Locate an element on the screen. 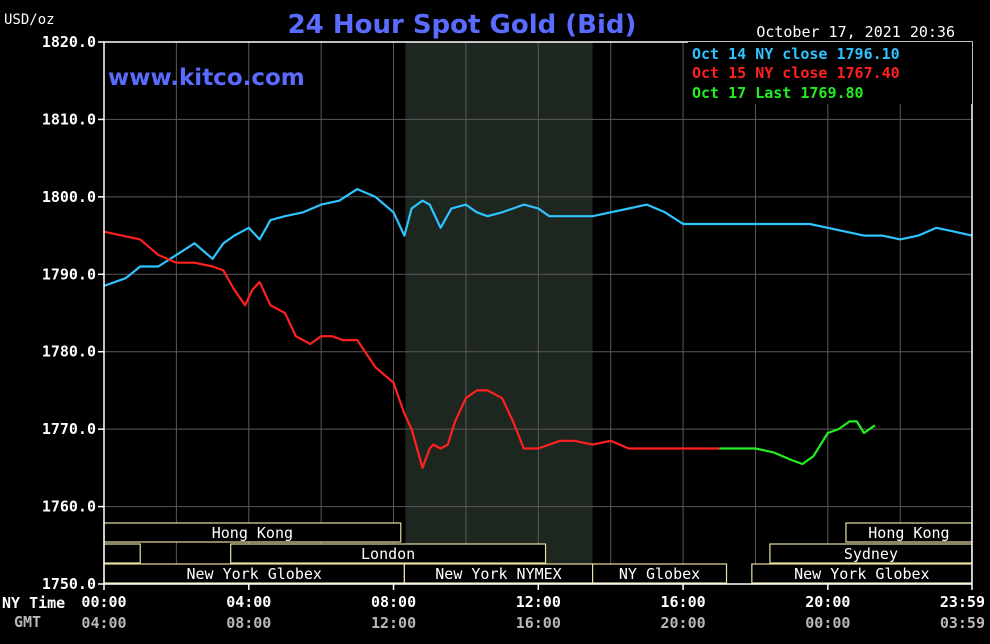 This screenshot has height=644, width=990. x-tick-label-ny: 23:59 is located at coordinates (962, 602).